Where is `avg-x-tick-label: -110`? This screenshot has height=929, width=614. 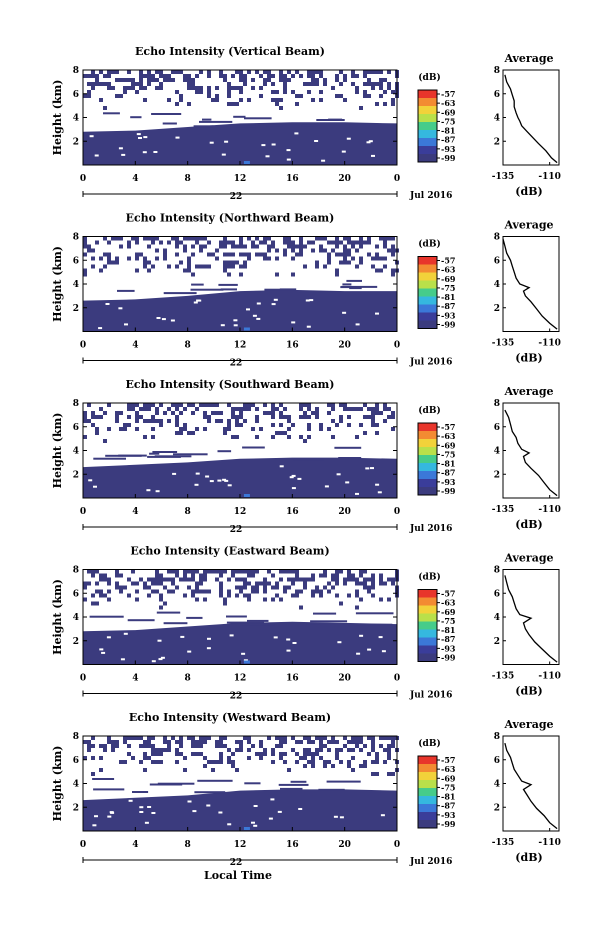
avg-x-tick-label: -110 is located at coordinates (549, 843).